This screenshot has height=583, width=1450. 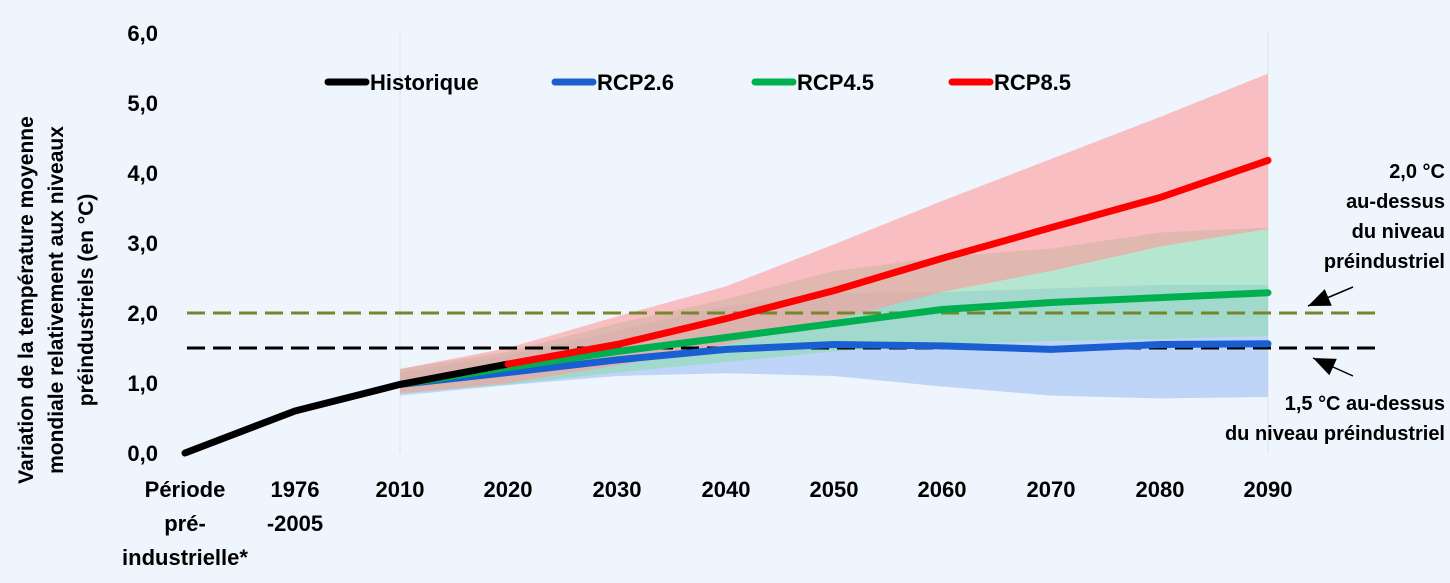 I want to click on reference-lines, so click(x=782, y=330).